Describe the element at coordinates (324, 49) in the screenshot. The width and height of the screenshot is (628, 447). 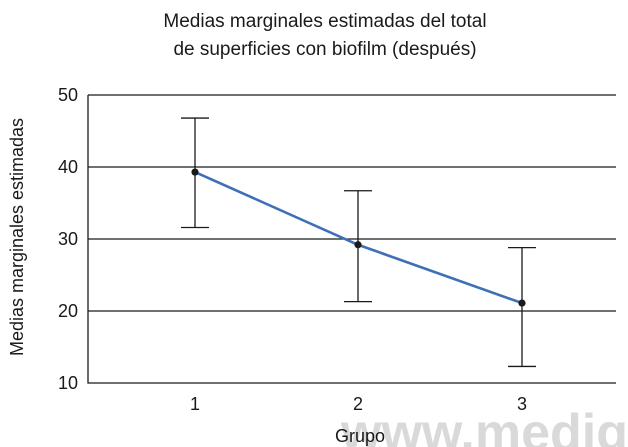
I see `chart-title-line-2: de superficies con biofilm (después)` at that location.